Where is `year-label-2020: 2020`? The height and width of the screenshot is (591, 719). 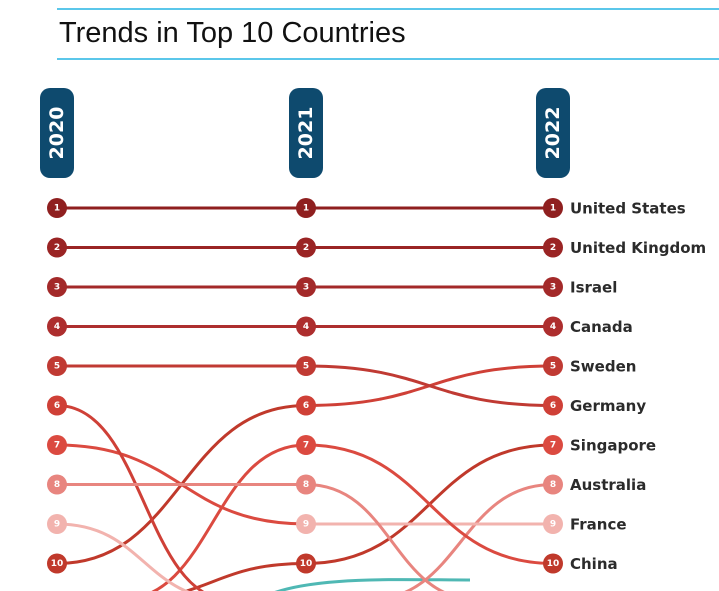 year-label-2020: 2020 is located at coordinates (57, 133).